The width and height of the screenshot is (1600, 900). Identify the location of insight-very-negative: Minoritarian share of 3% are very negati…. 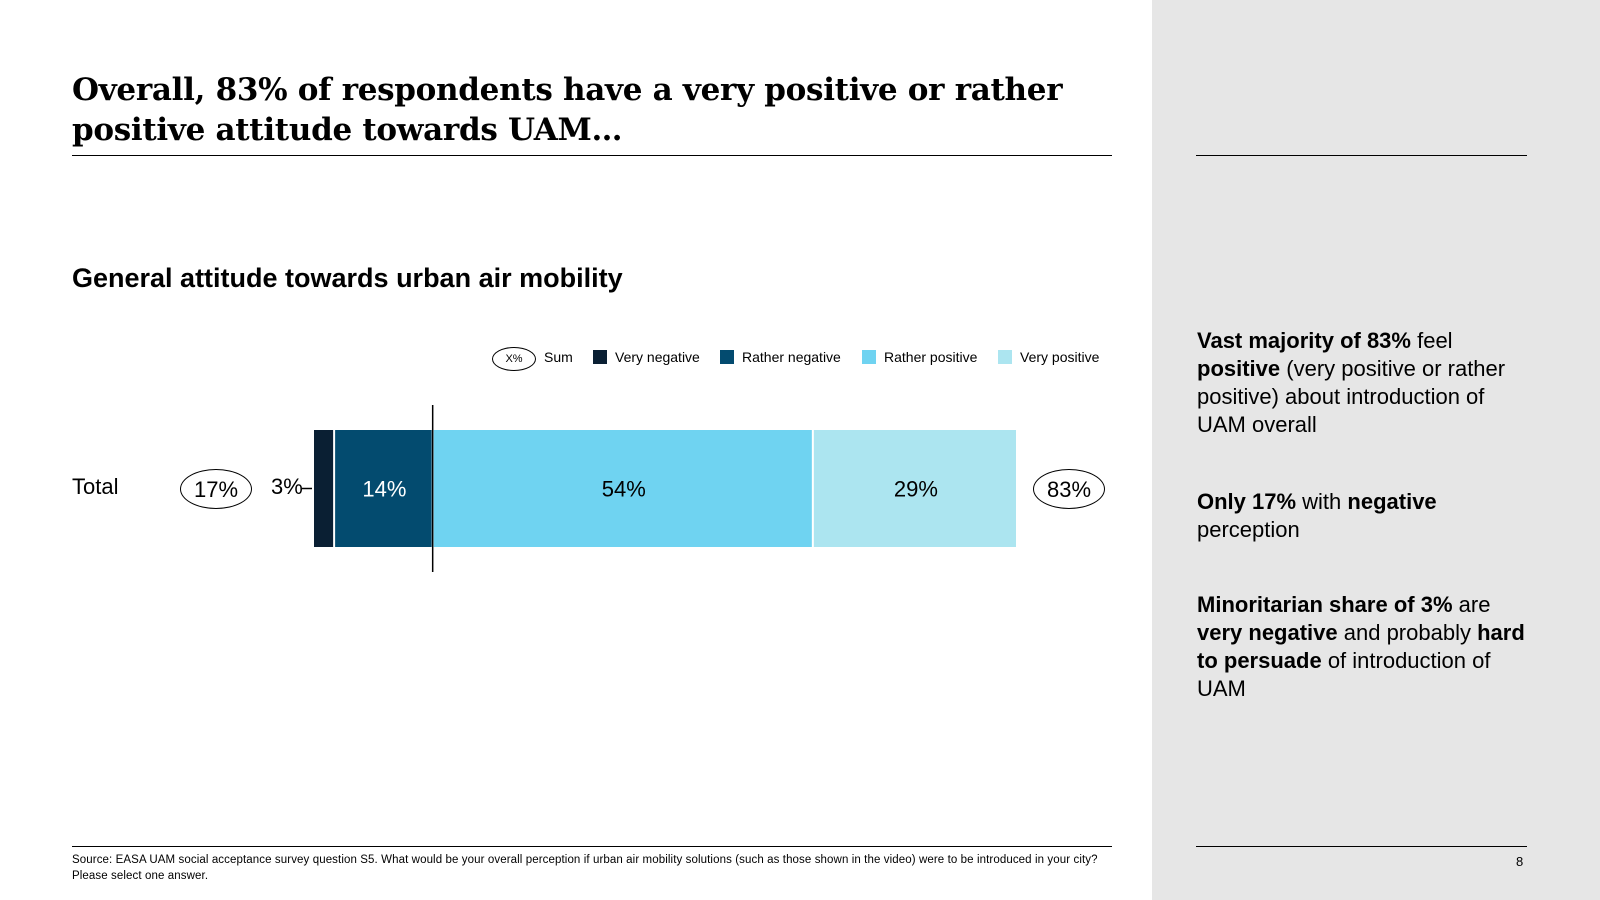
(1367, 647).